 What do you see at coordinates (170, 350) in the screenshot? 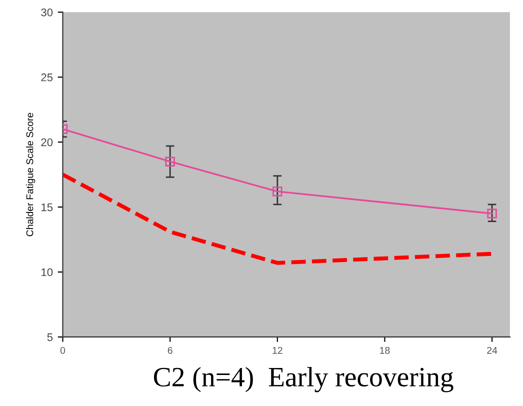
I see `x-tick-label: 6` at bounding box center [170, 350].